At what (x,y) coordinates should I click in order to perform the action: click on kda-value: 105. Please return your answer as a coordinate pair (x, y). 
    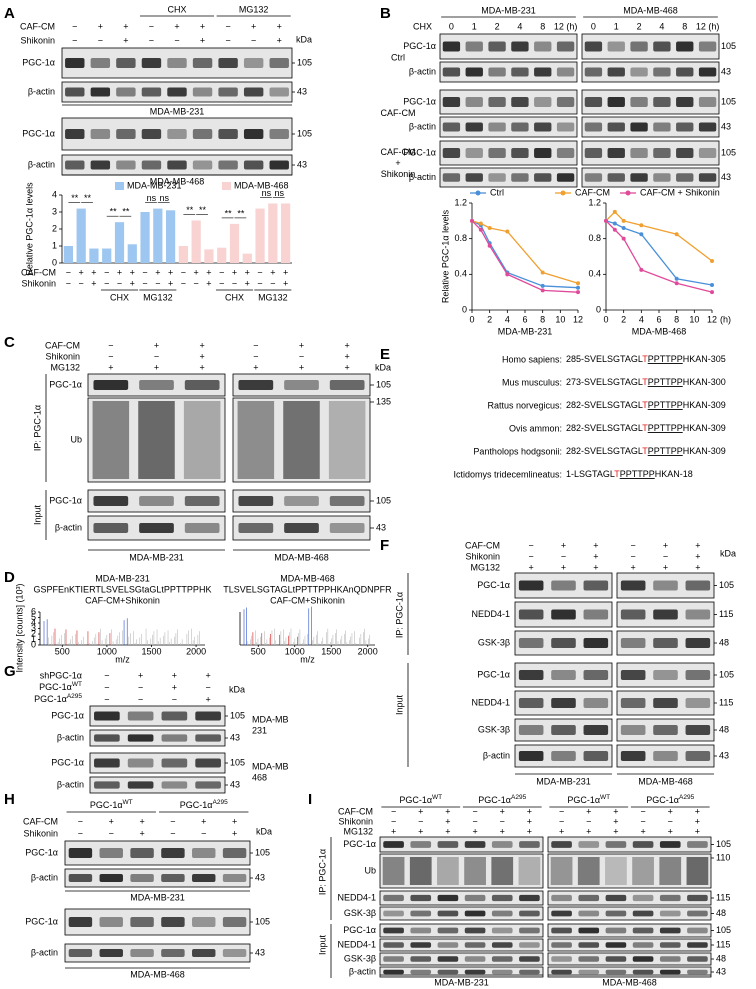
    Looking at the image, I should click on (237, 762).